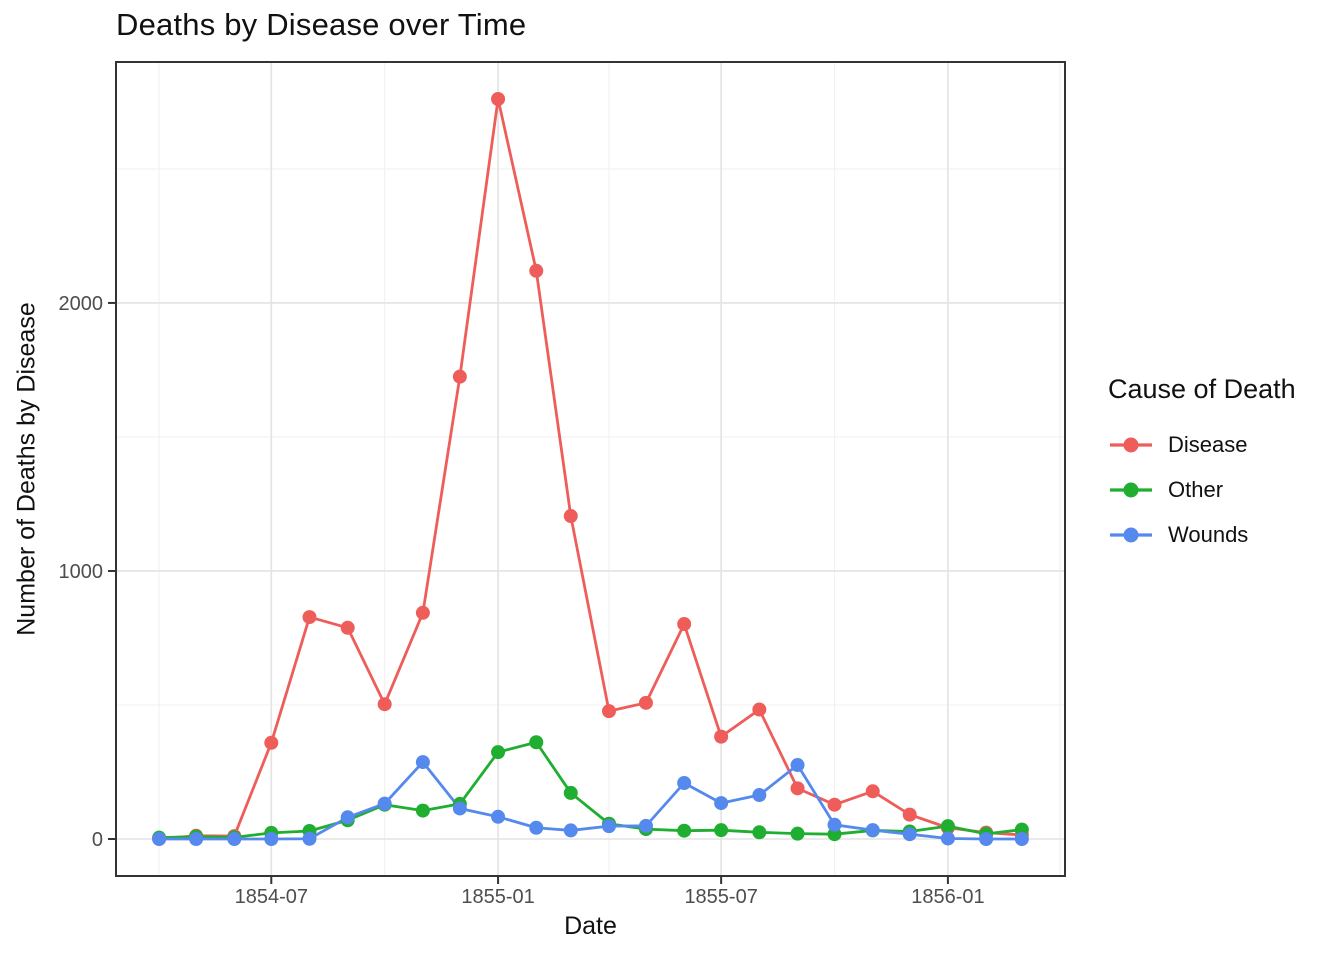 This screenshot has height=960, width=1344. Describe the element at coordinates (590, 926) in the screenshot. I see `x-axis-label: Date` at that location.